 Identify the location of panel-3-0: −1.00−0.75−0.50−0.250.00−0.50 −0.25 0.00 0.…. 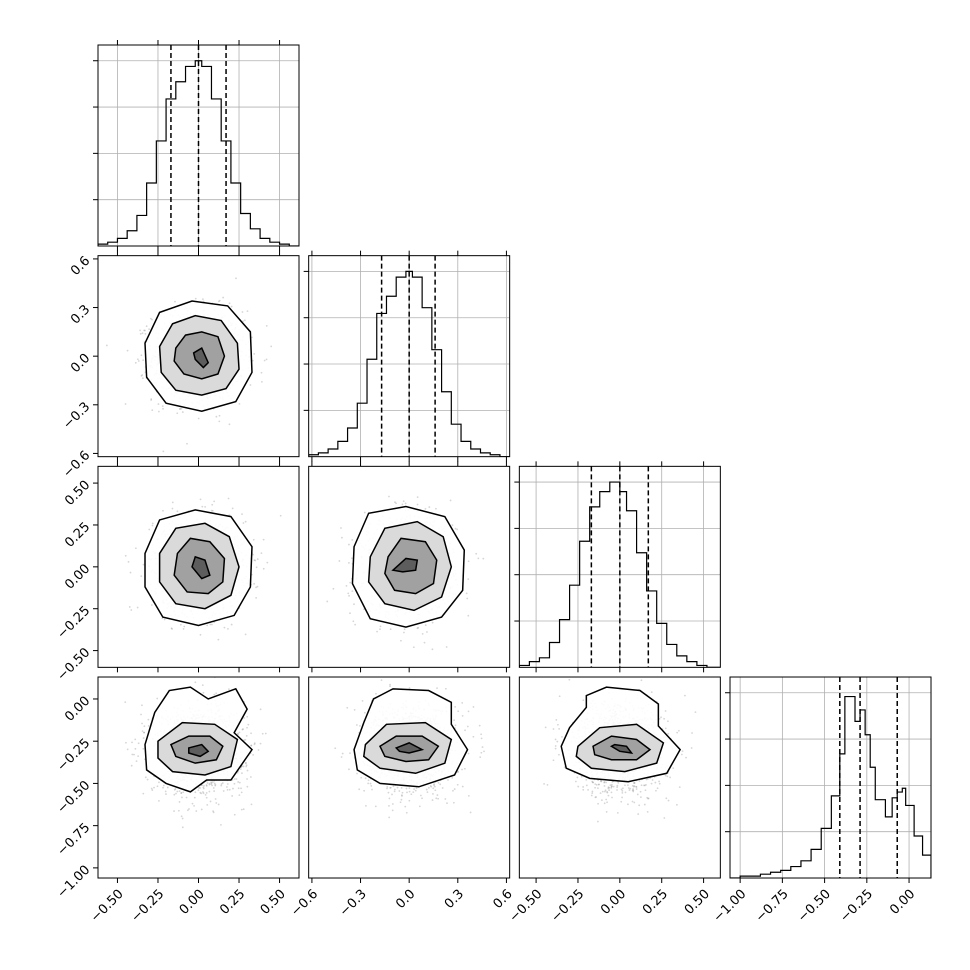
(177, 800).